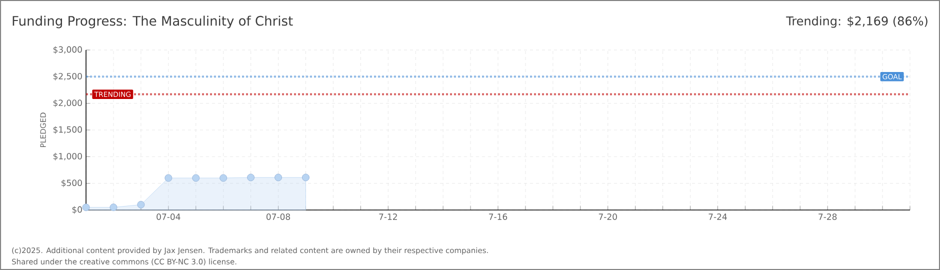 The height and width of the screenshot is (270, 940). I want to click on chart-subtitle: Trending: $2,169 (86%), so click(857, 22).